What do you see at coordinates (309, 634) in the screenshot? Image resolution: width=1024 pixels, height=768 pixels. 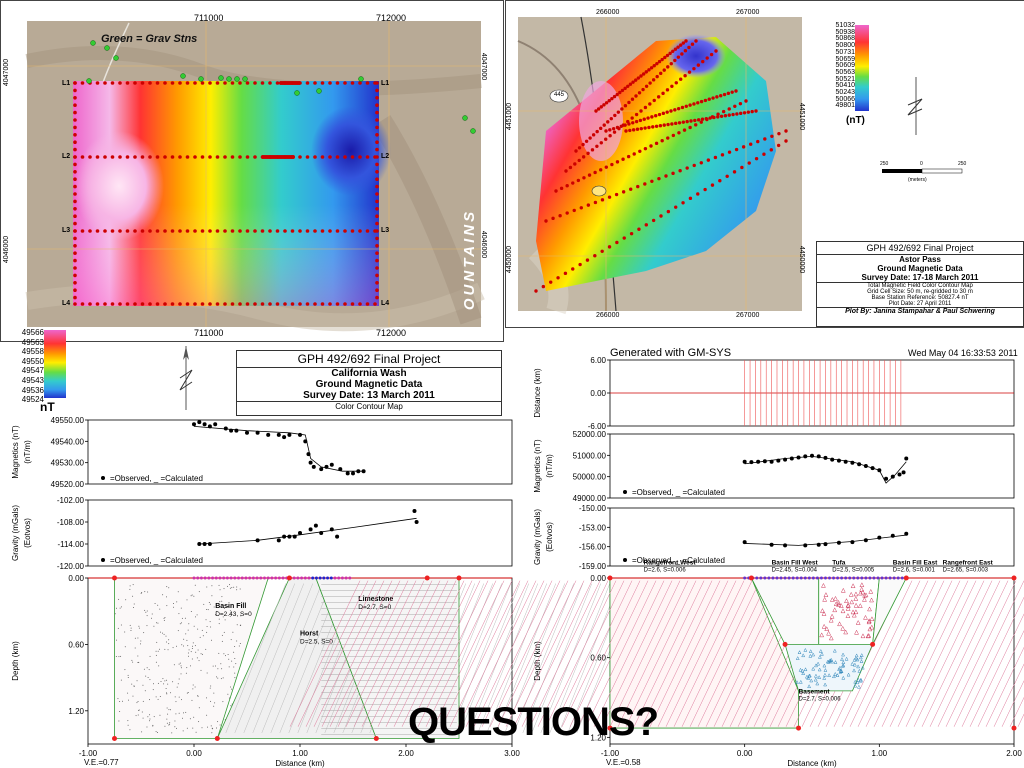 I see `body-name: Horst` at bounding box center [309, 634].